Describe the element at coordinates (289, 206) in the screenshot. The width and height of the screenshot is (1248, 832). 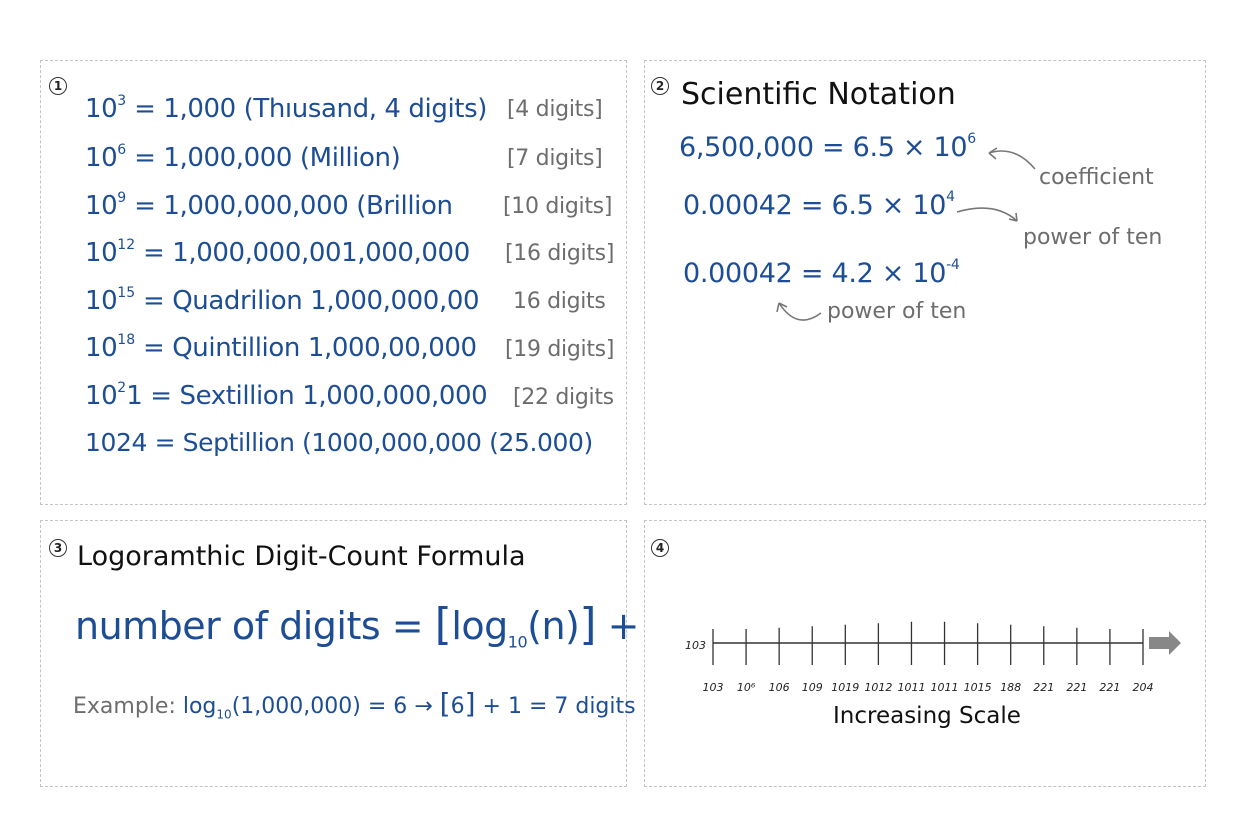
I see `row-text: = 1,000,000,000 (Brillion` at that location.